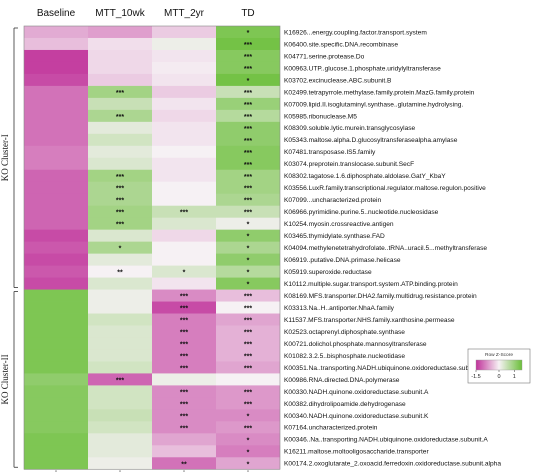  What do you see at coordinates (184, 13) in the screenshot?
I see `column-header: MTT_2yr` at bounding box center [184, 13].